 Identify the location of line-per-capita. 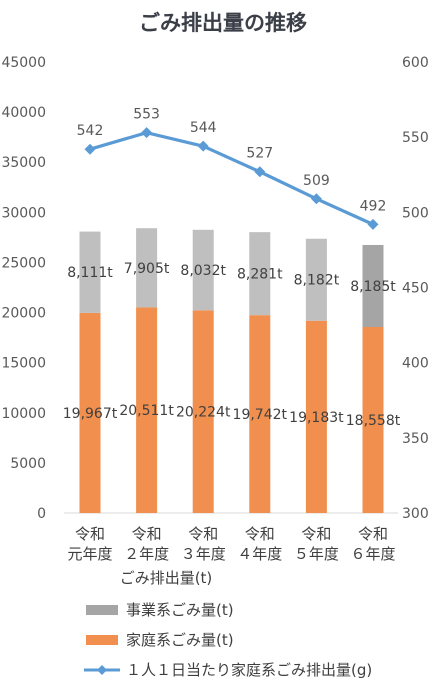
(231, 178).